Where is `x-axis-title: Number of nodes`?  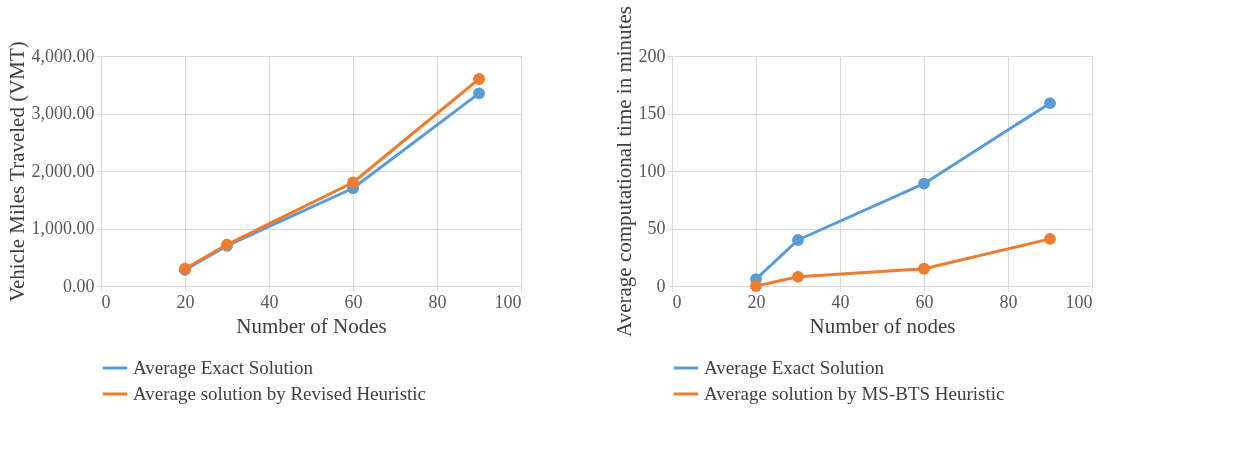 x-axis-title: Number of nodes is located at coordinates (882, 325).